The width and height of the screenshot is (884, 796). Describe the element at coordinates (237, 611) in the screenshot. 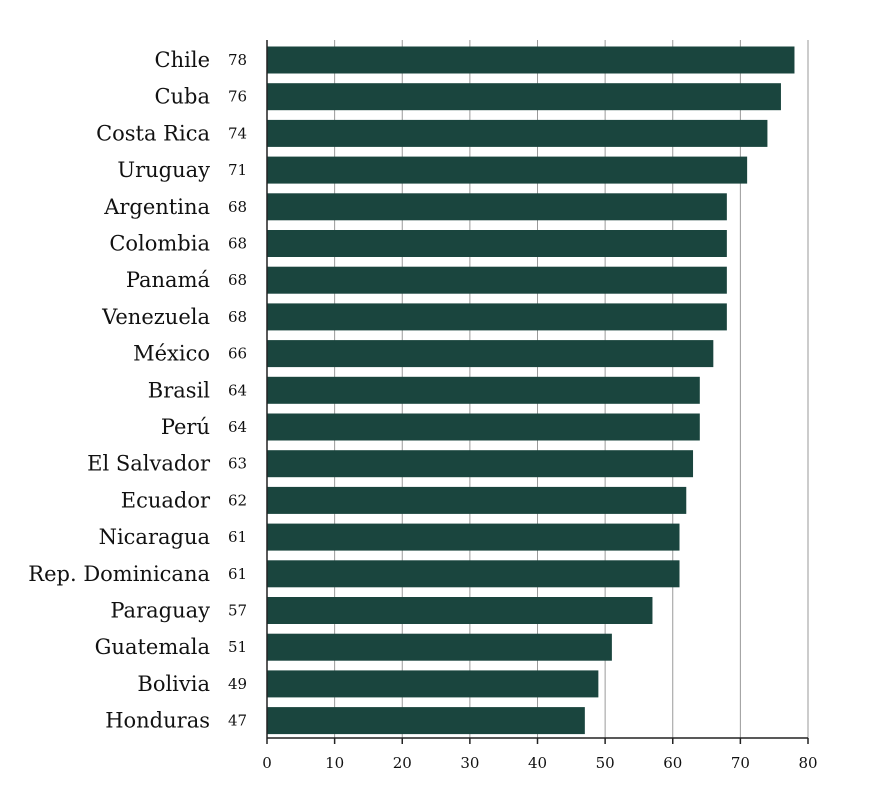

I see `value-label: 57` at that location.